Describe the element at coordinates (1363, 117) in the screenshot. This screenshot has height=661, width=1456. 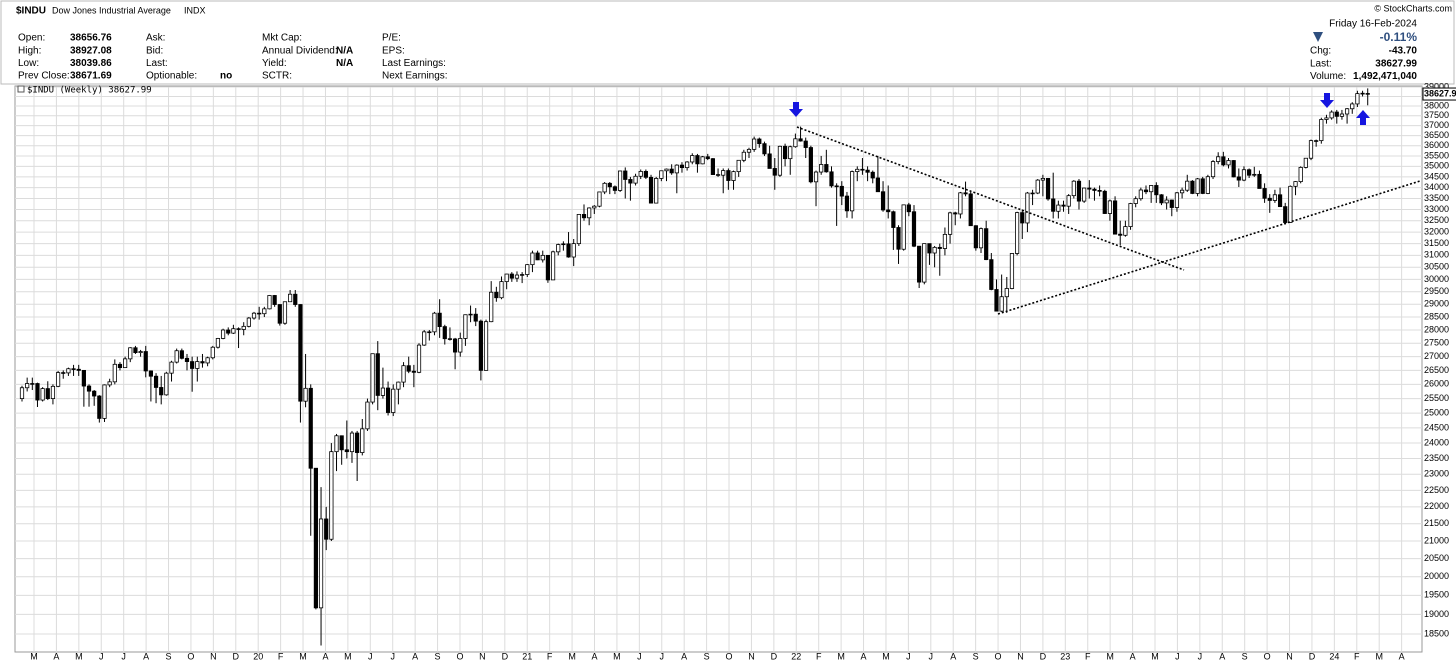
I see `up-arrow` at that location.